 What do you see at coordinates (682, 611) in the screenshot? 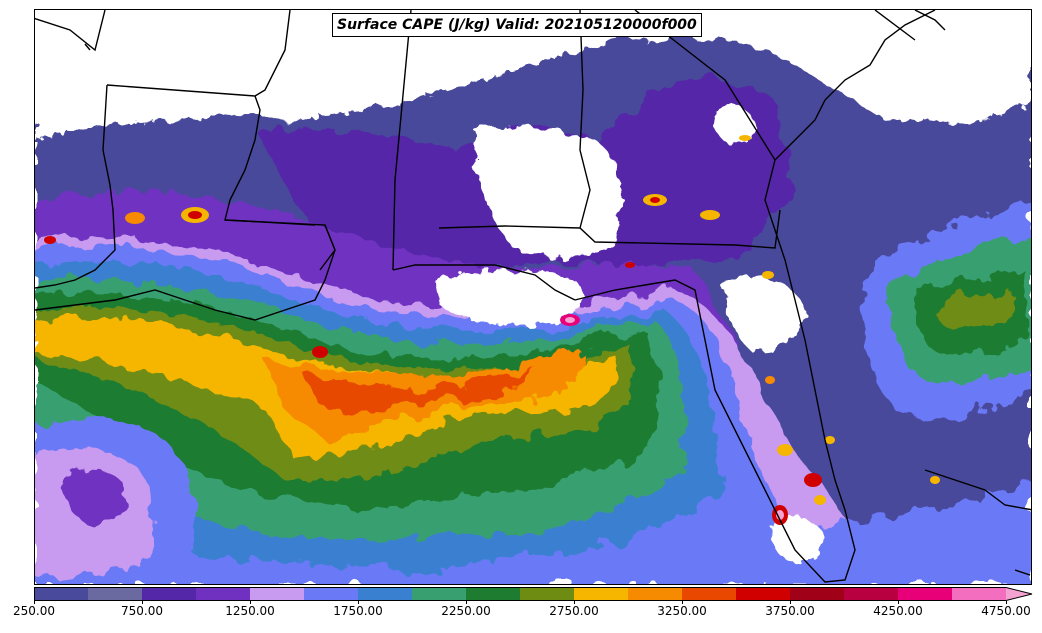
I see `colorbar-tick-label: 3250.00` at bounding box center [682, 611].